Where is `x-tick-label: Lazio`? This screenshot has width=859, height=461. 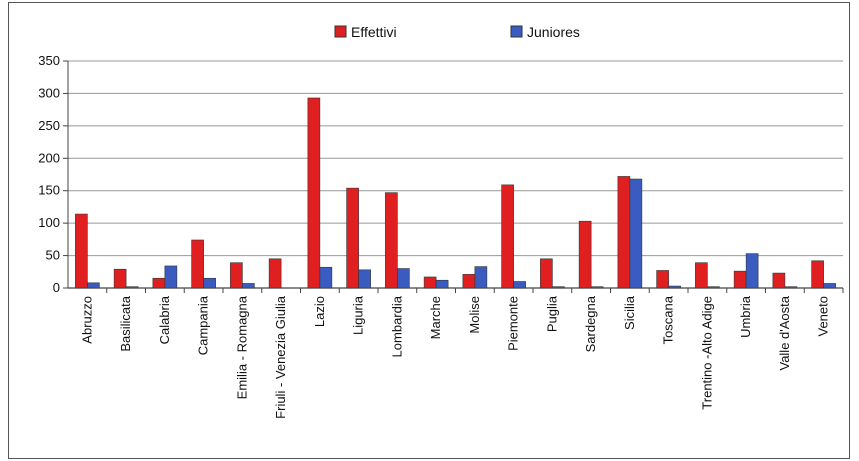 x-tick-label: Lazio is located at coordinates (319, 311).